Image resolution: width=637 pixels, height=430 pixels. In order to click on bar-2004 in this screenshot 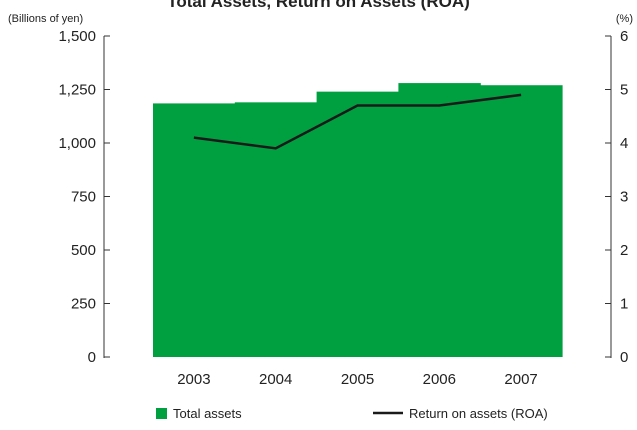, I will do `click(276, 229)`.